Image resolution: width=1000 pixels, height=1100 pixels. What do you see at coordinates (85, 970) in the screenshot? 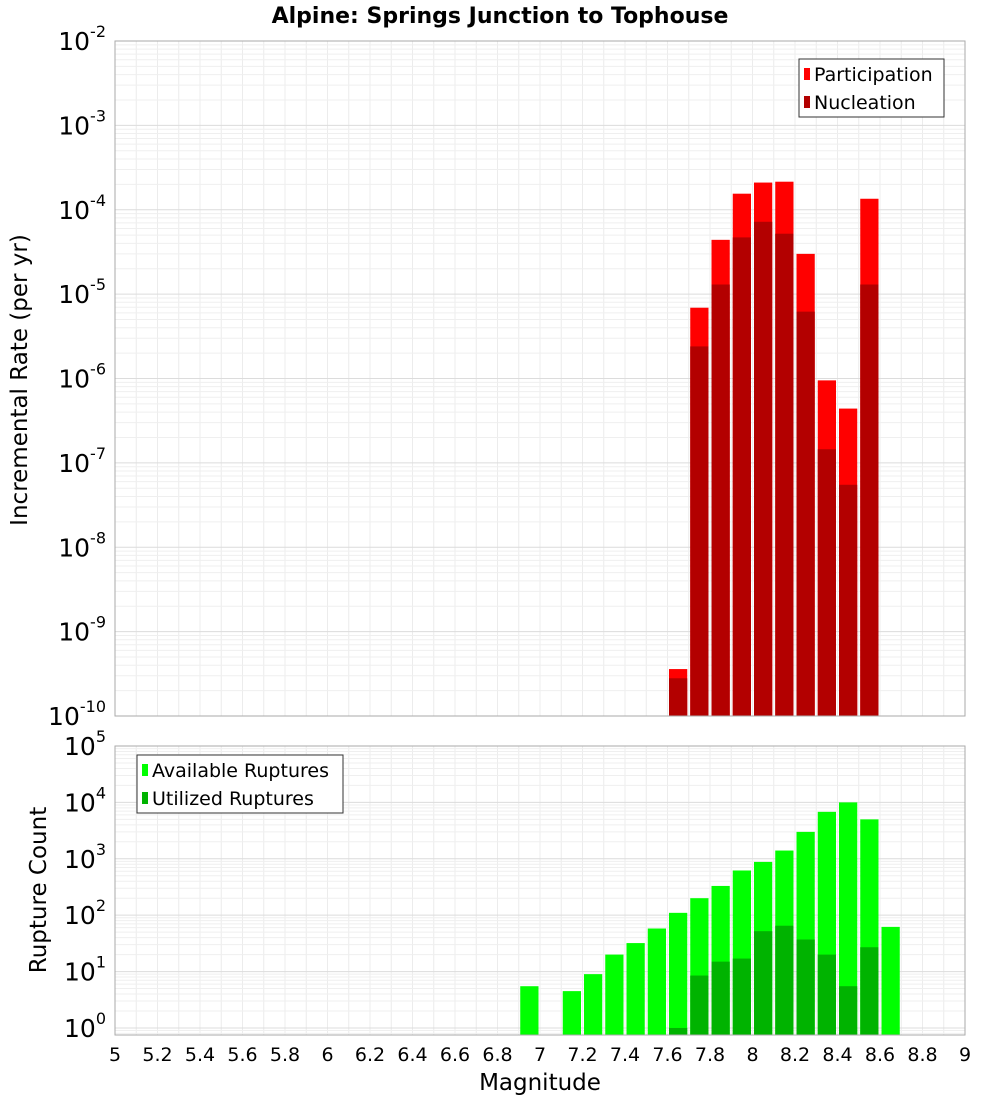
I see `y-tick-label: 10¹` at bounding box center [85, 970].